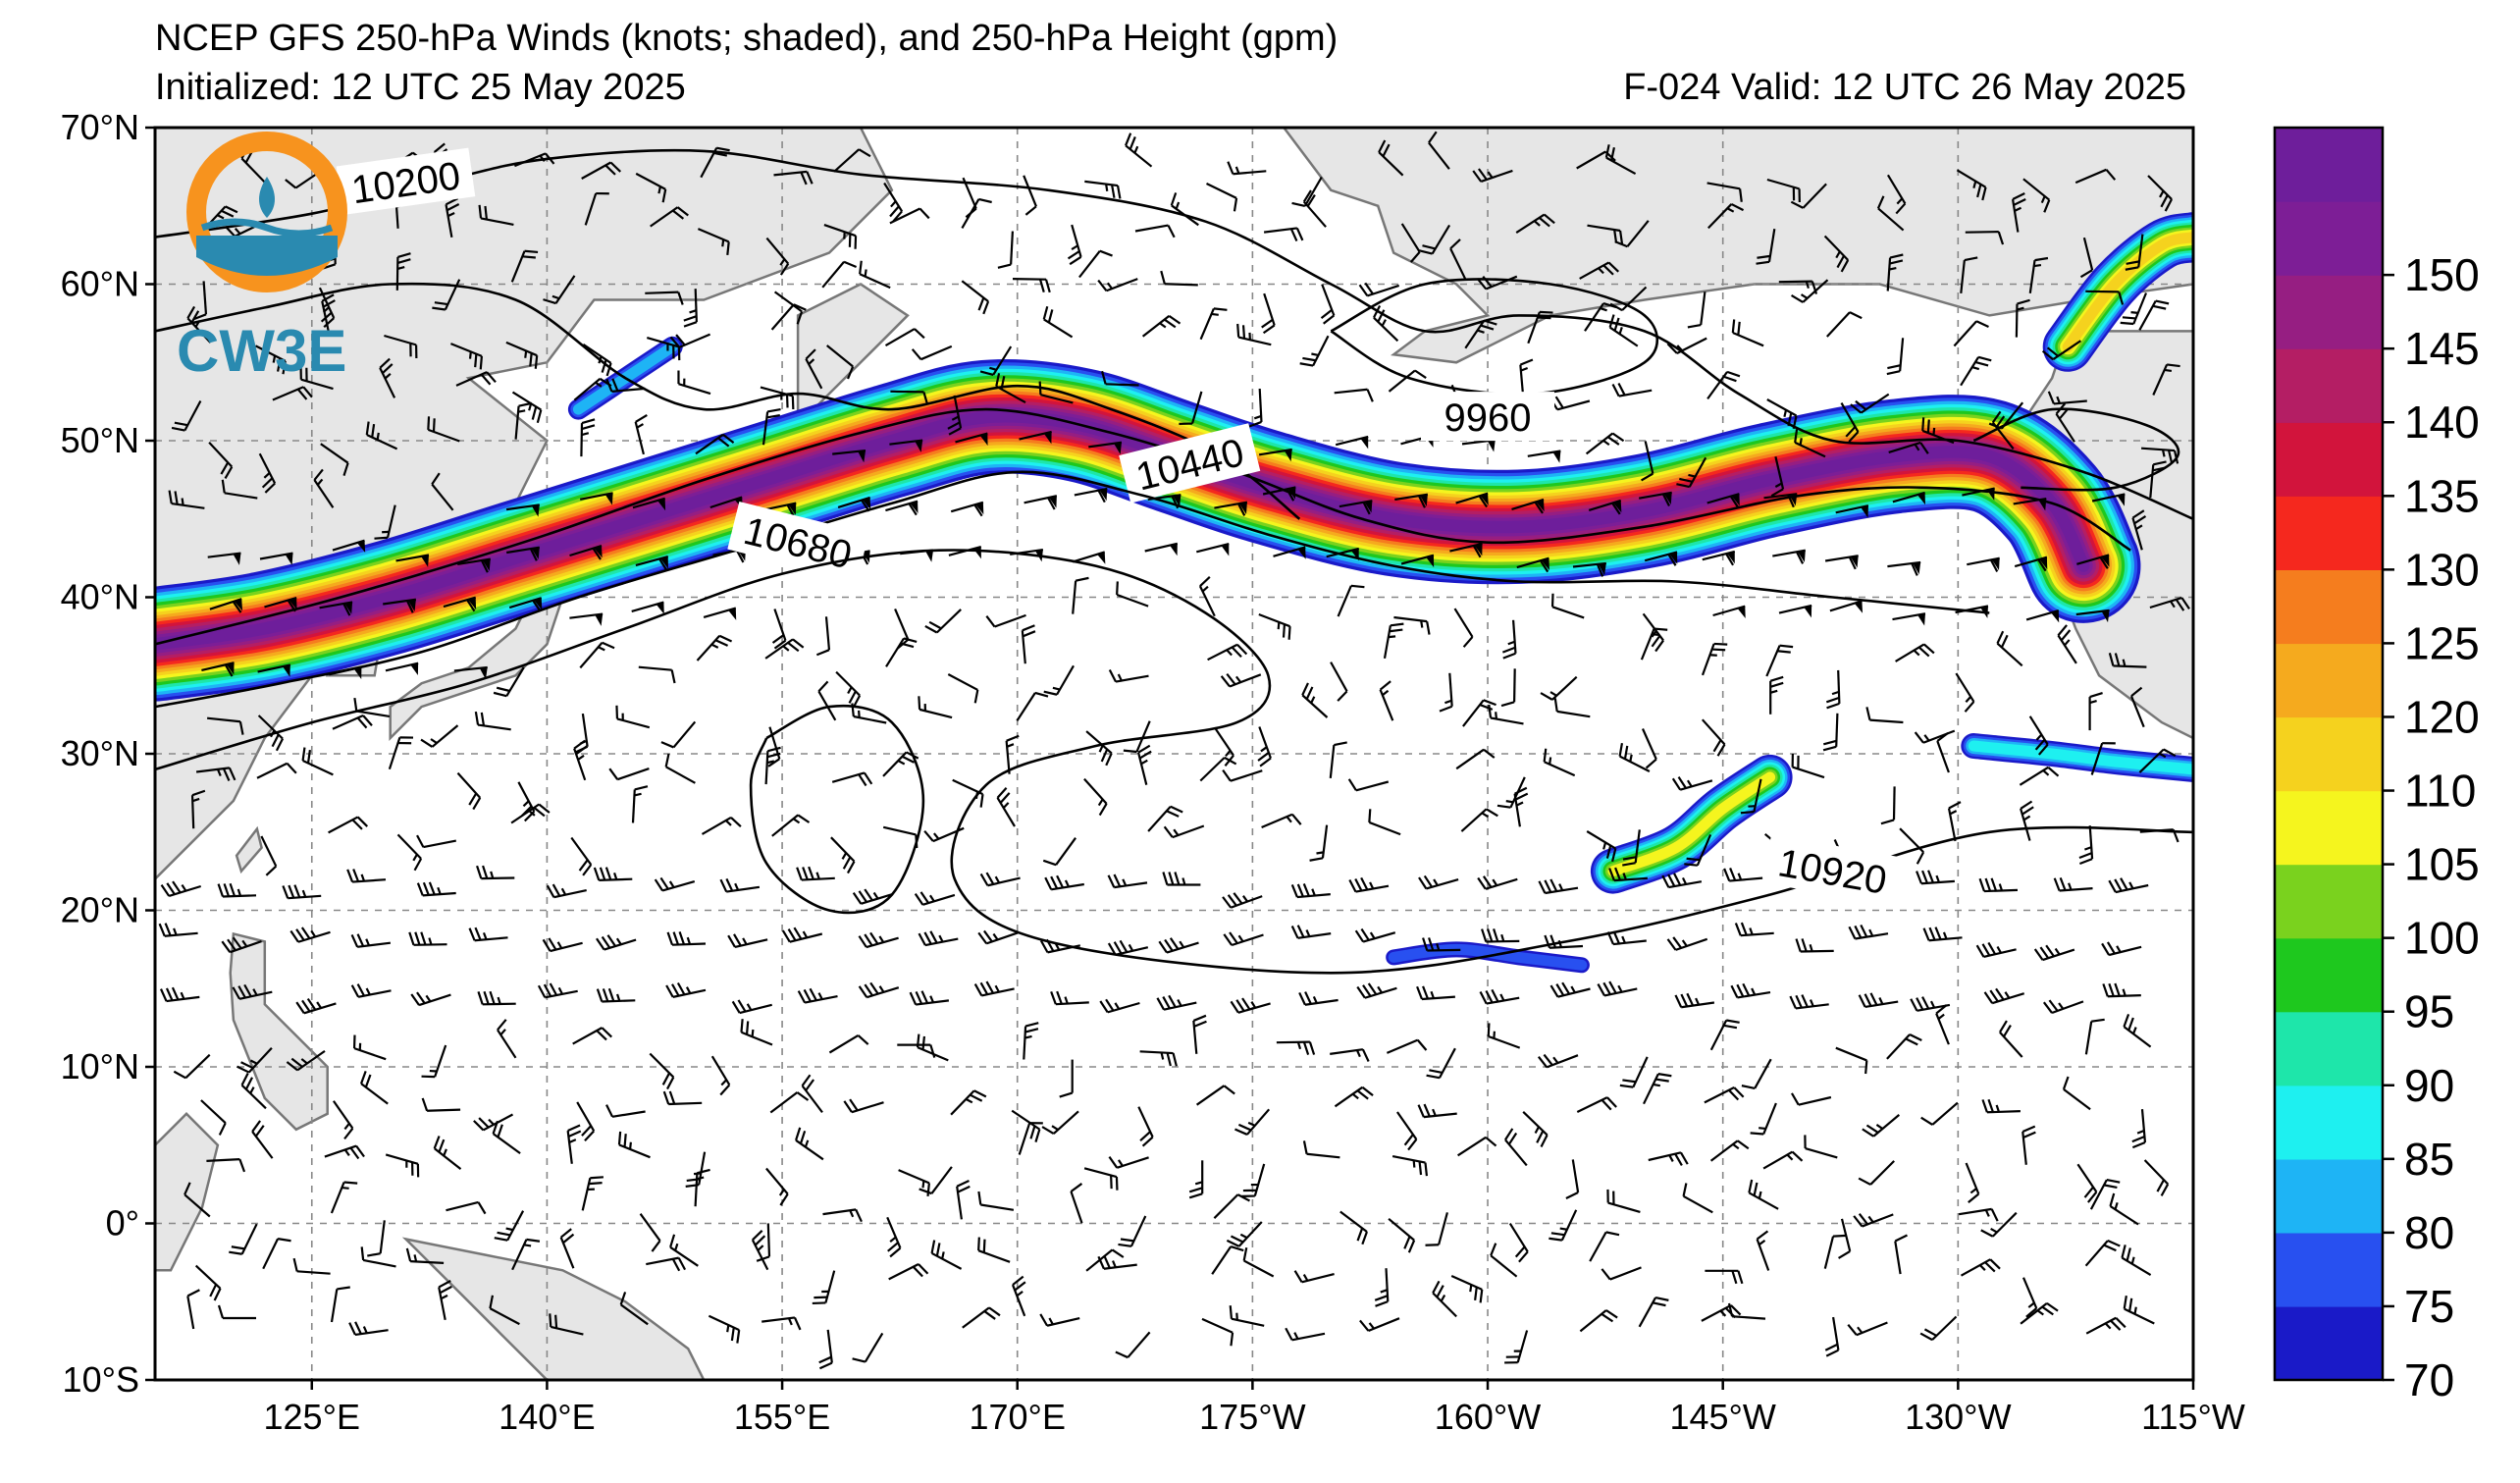 This screenshot has height=1483, width=2520. Describe the element at coordinates (249, 849) in the screenshot. I see `land-taiwan` at that location.